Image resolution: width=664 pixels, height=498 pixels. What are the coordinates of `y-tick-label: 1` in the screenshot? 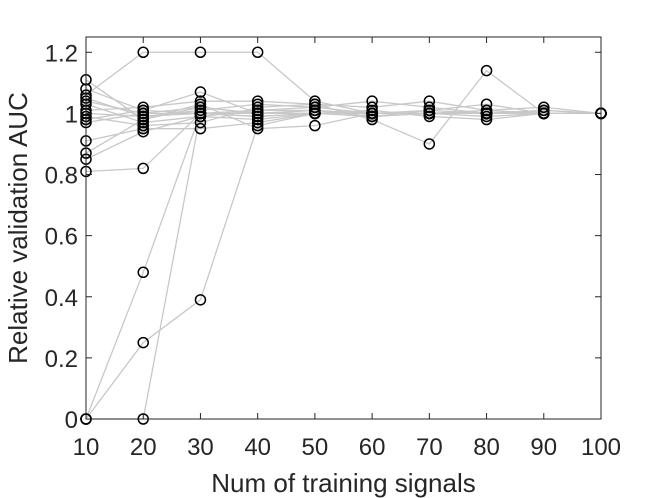 It's located at (71, 114).